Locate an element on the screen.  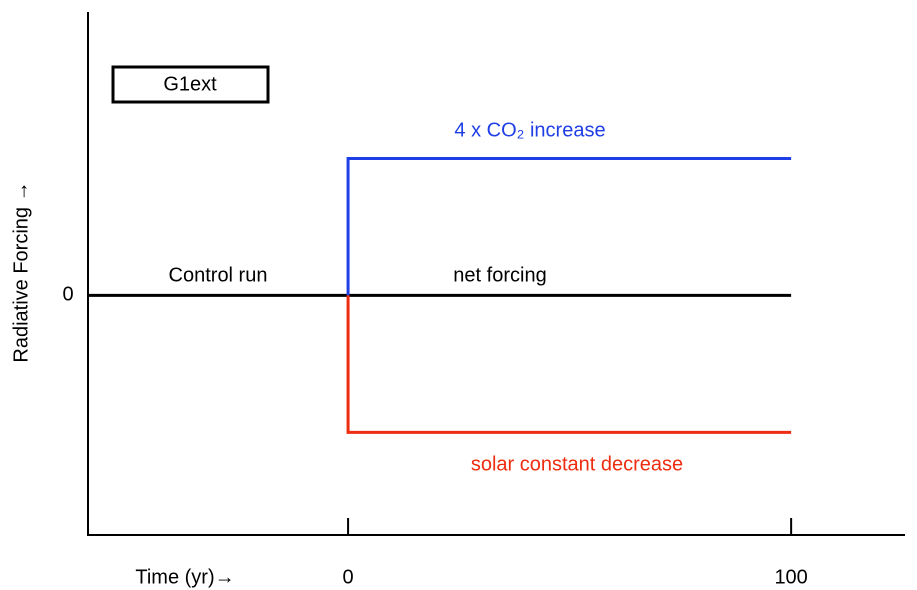
x-axis-label: Time (yr)→ is located at coordinates (184, 577).